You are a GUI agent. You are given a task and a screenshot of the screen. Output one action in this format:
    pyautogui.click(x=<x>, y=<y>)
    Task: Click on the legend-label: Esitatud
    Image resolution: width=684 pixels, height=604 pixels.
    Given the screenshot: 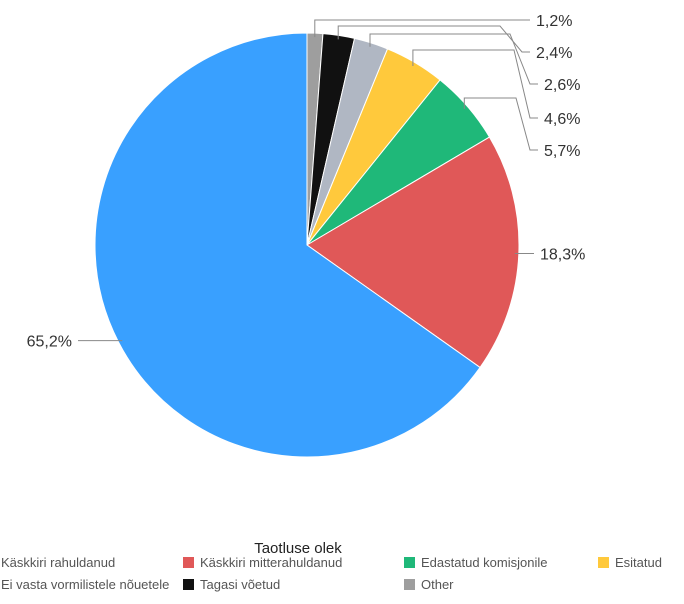 What is the action you would take?
    pyautogui.click(x=638, y=562)
    